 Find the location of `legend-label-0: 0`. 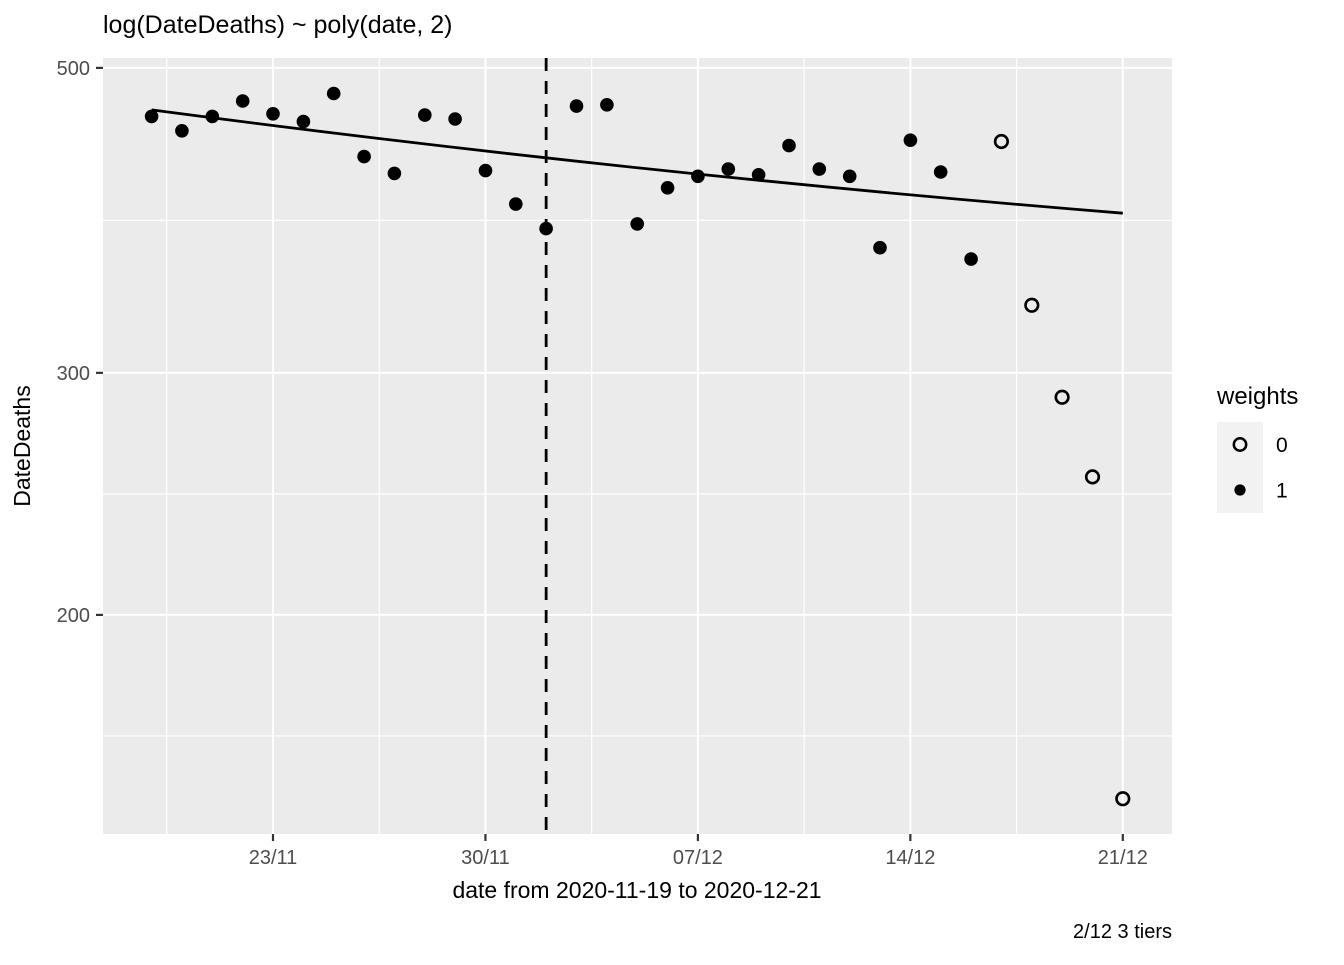

legend-label-0: 0 is located at coordinates (1282, 445).